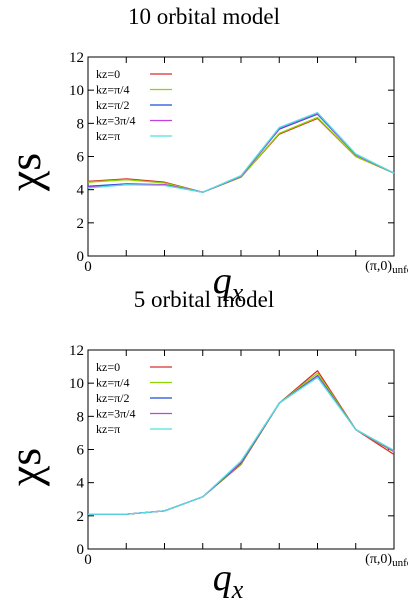  I want to click on chart-title: 10 orbital model, so click(204, 16).